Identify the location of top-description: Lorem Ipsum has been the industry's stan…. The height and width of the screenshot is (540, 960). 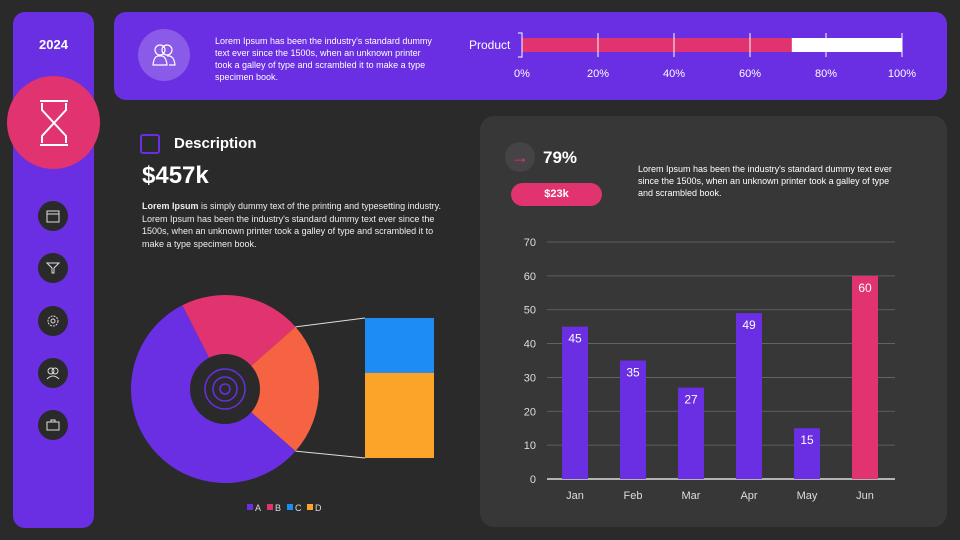
(323, 59).